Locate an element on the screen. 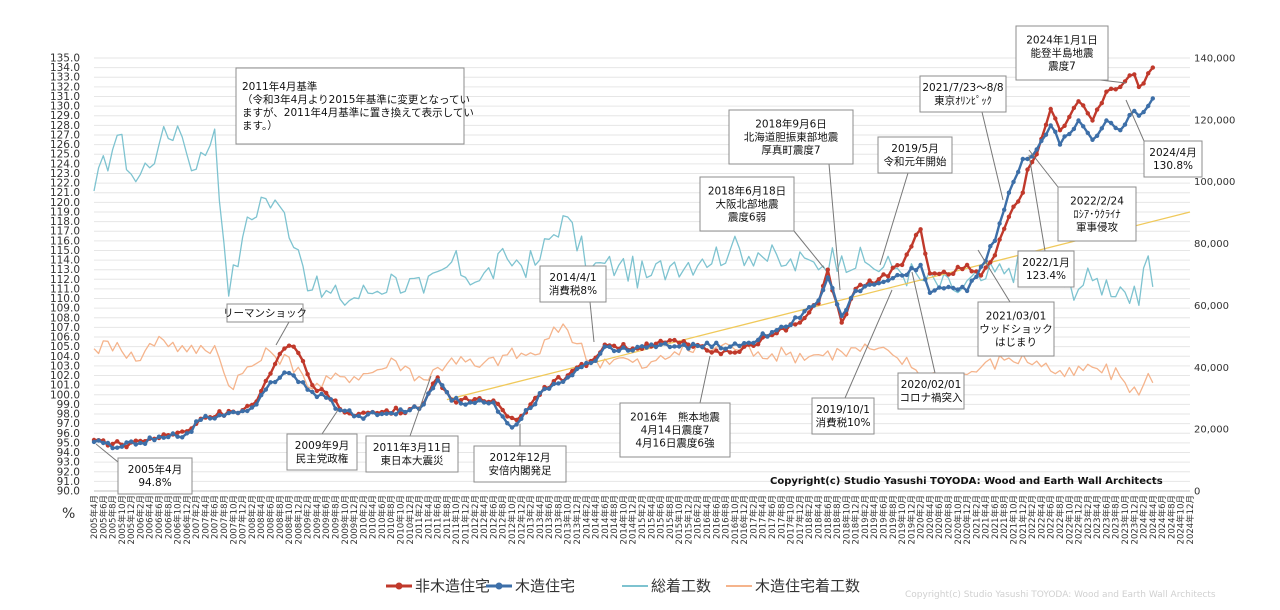  annotation-text: 2014/4/1 is located at coordinates (572, 278).